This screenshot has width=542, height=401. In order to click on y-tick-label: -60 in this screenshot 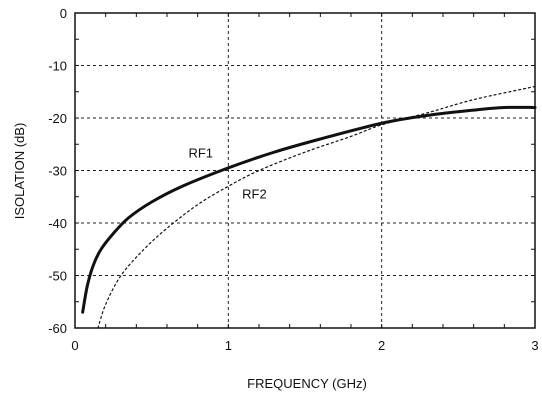, I will do `click(57, 328)`.